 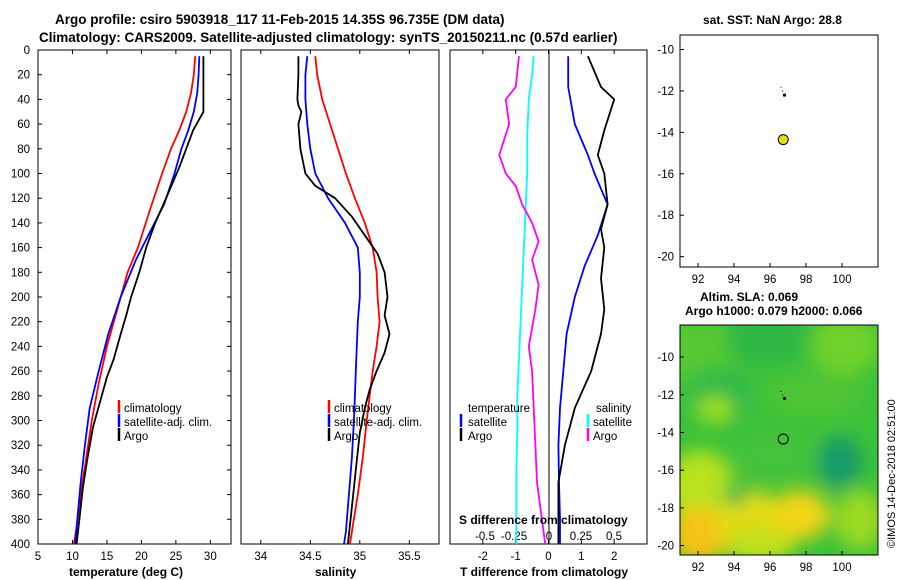 What do you see at coordinates (27, 51) in the screenshot?
I see `y-tick-label: 0` at bounding box center [27, 51].